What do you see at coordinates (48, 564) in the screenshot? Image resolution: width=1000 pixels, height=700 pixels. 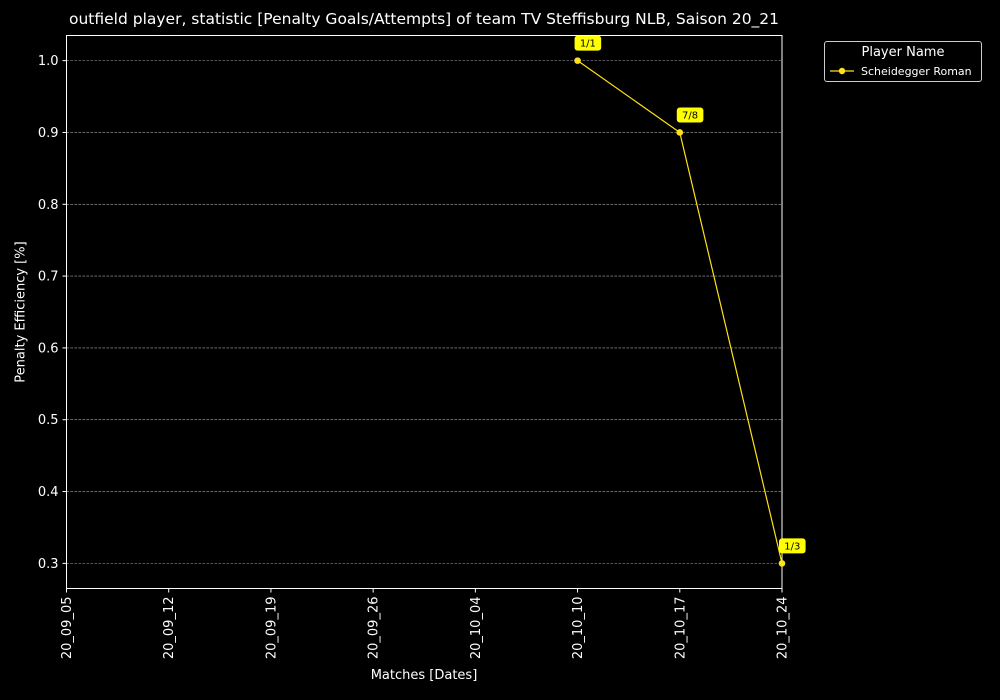 I see `y-tick-label: 0.3` at bounding box center [48, 564].